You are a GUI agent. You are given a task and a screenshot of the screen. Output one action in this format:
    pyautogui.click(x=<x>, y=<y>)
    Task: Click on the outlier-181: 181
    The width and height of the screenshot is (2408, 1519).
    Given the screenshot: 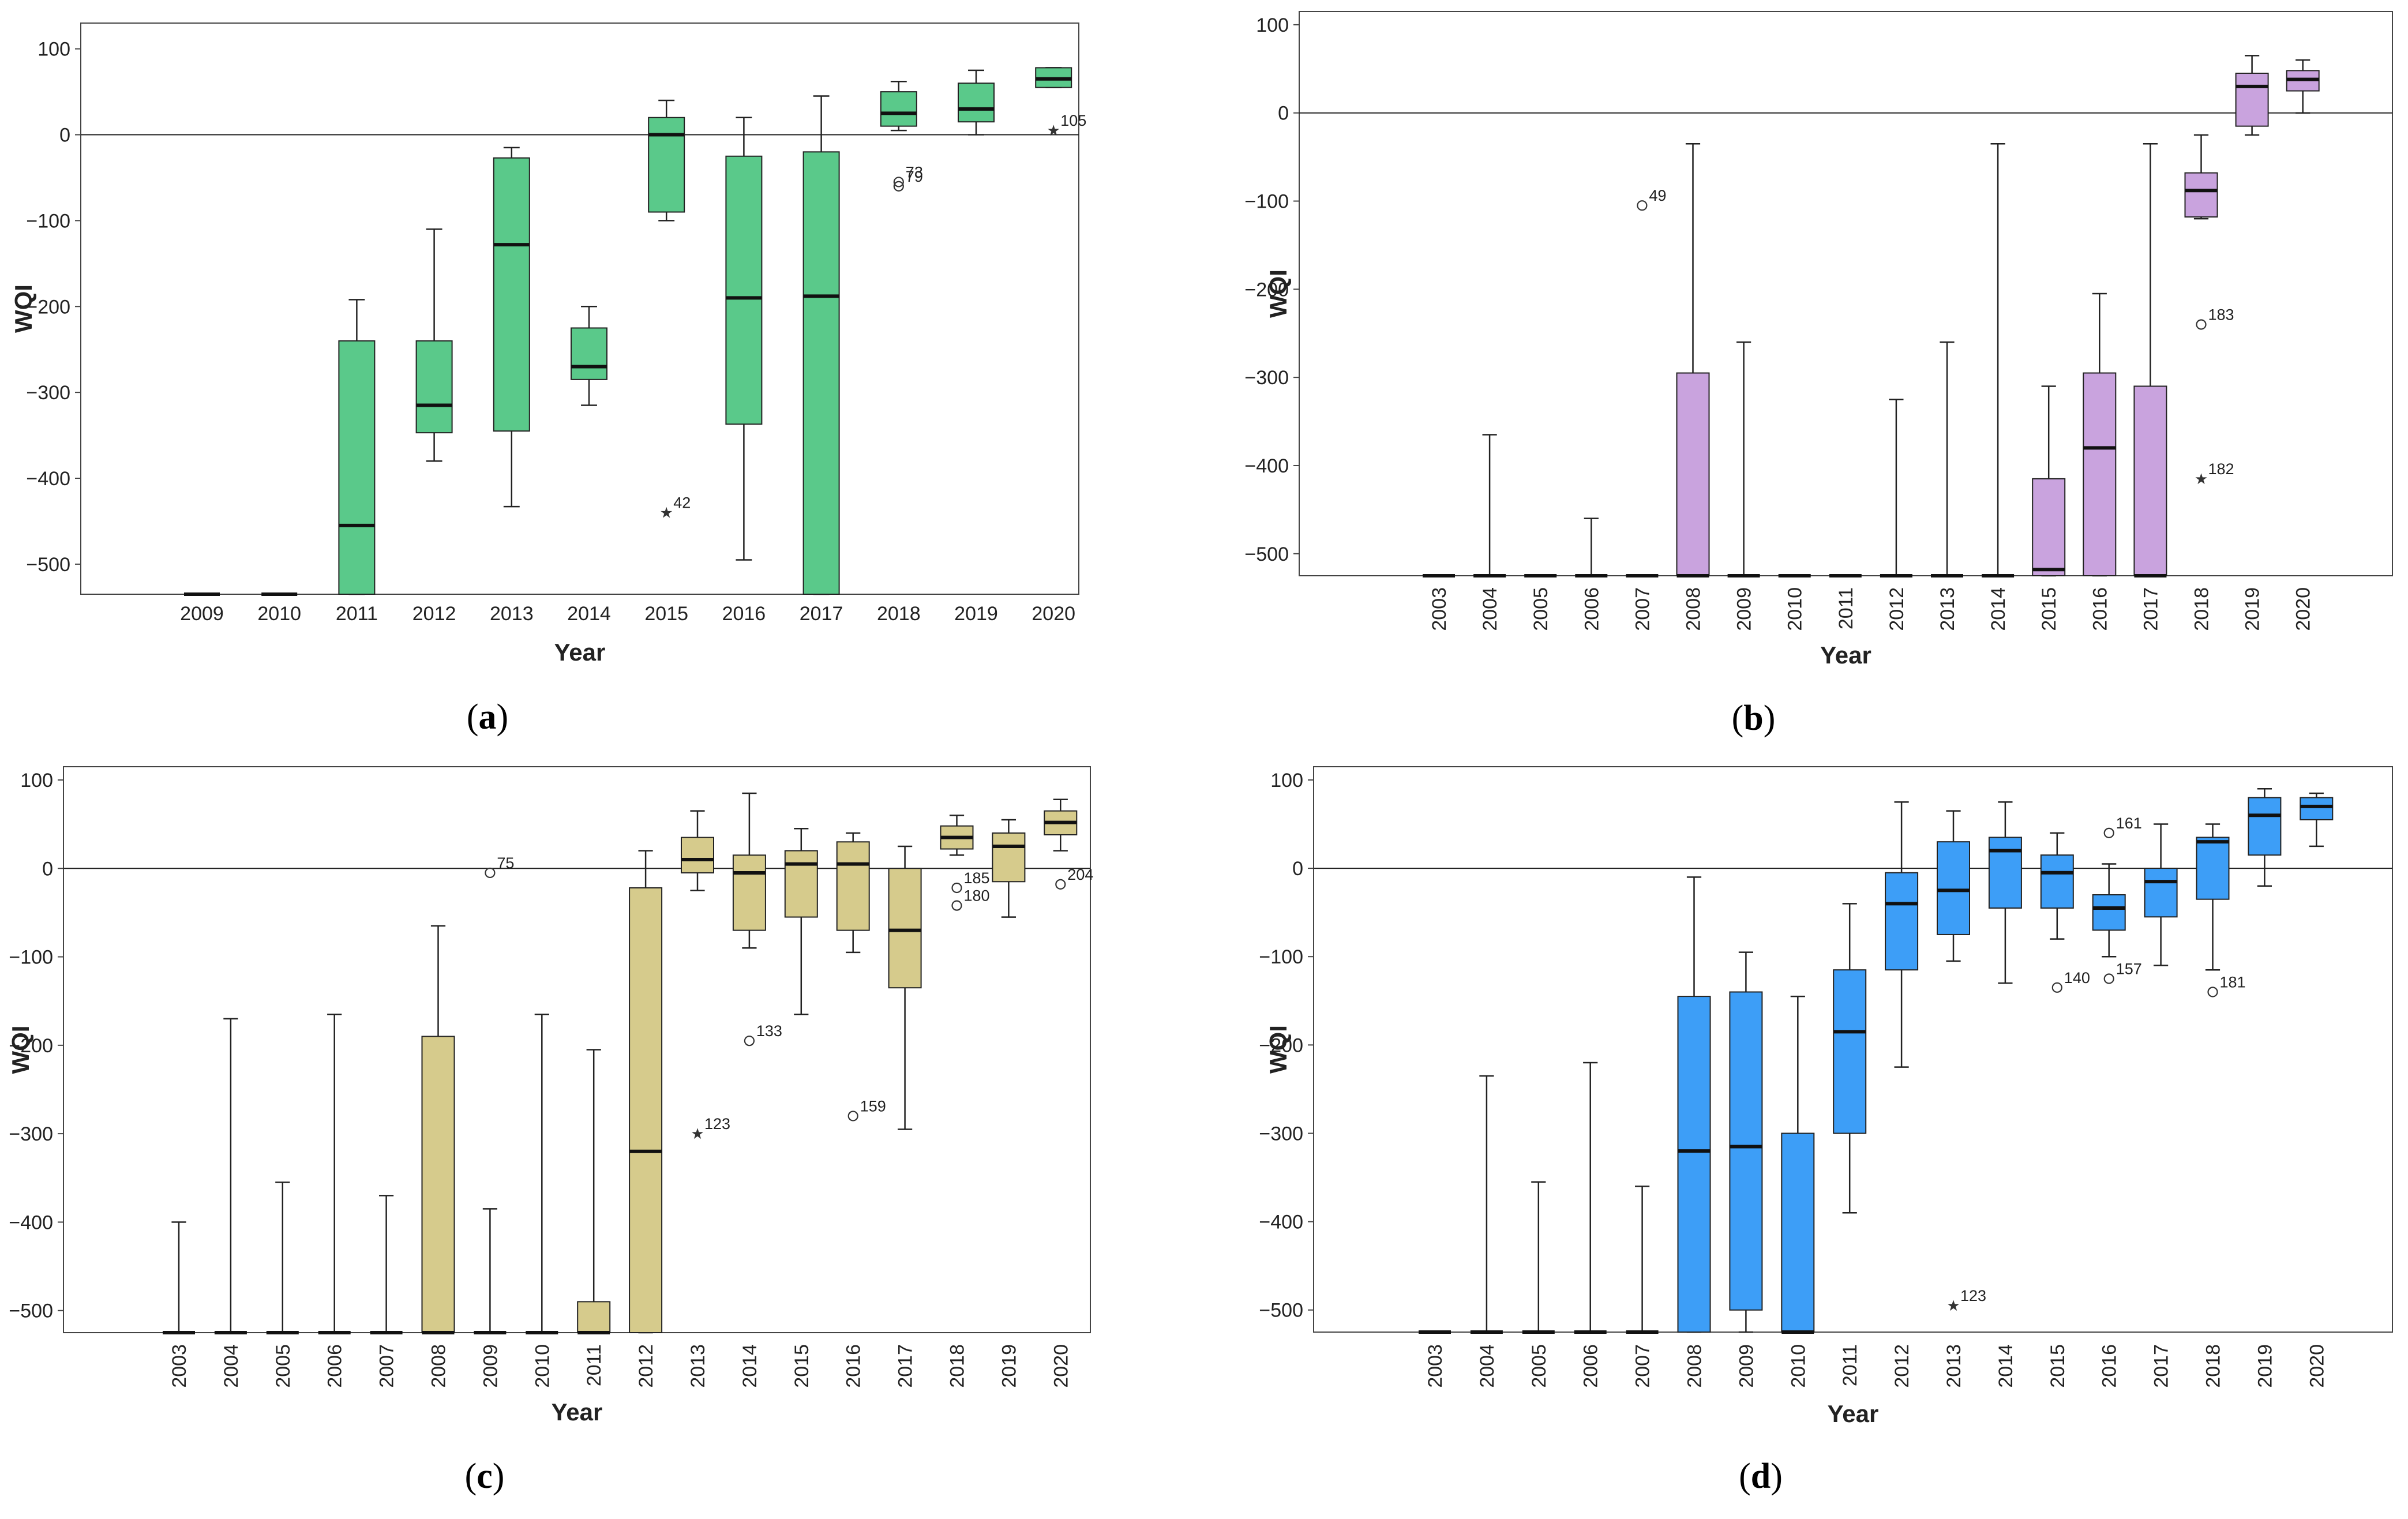 What is the action you would take?
    pyautogui.click(x=2226, y=985)
    